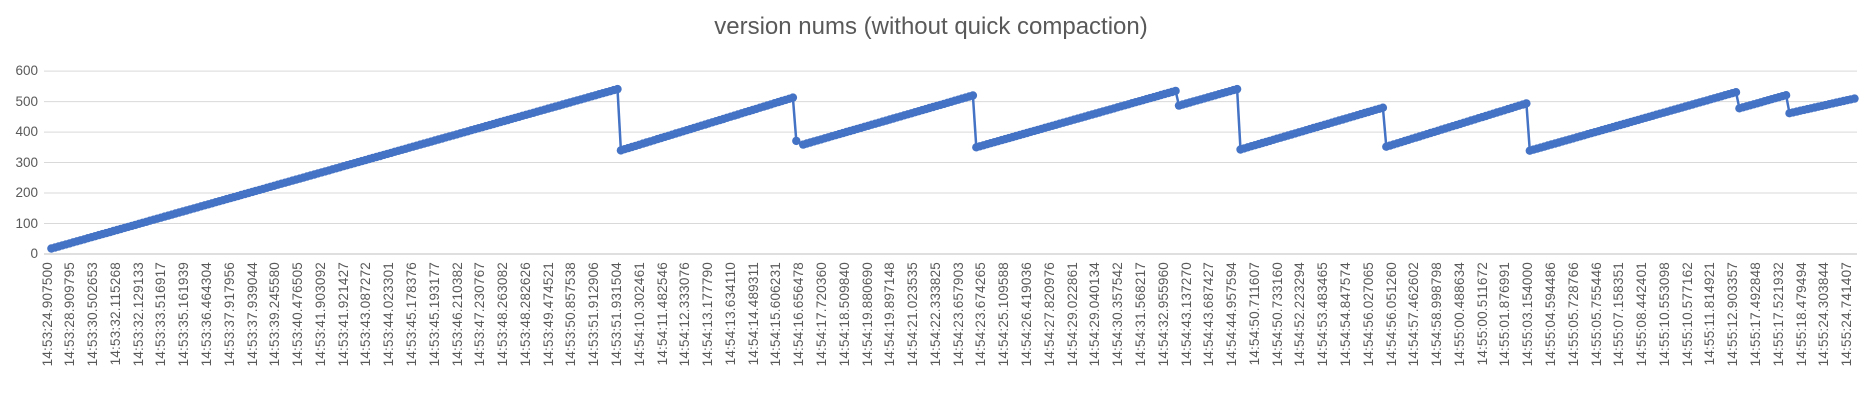  I want to click on x-tick-label: 14:53:45.178376, so click(411, 314).